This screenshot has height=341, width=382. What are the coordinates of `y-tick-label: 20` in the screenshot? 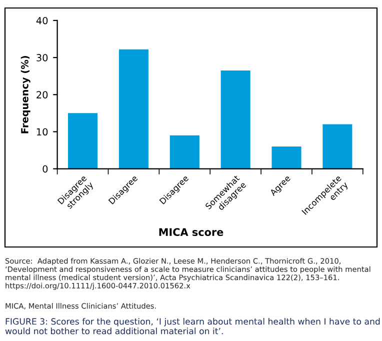 It's located at (42, 94).